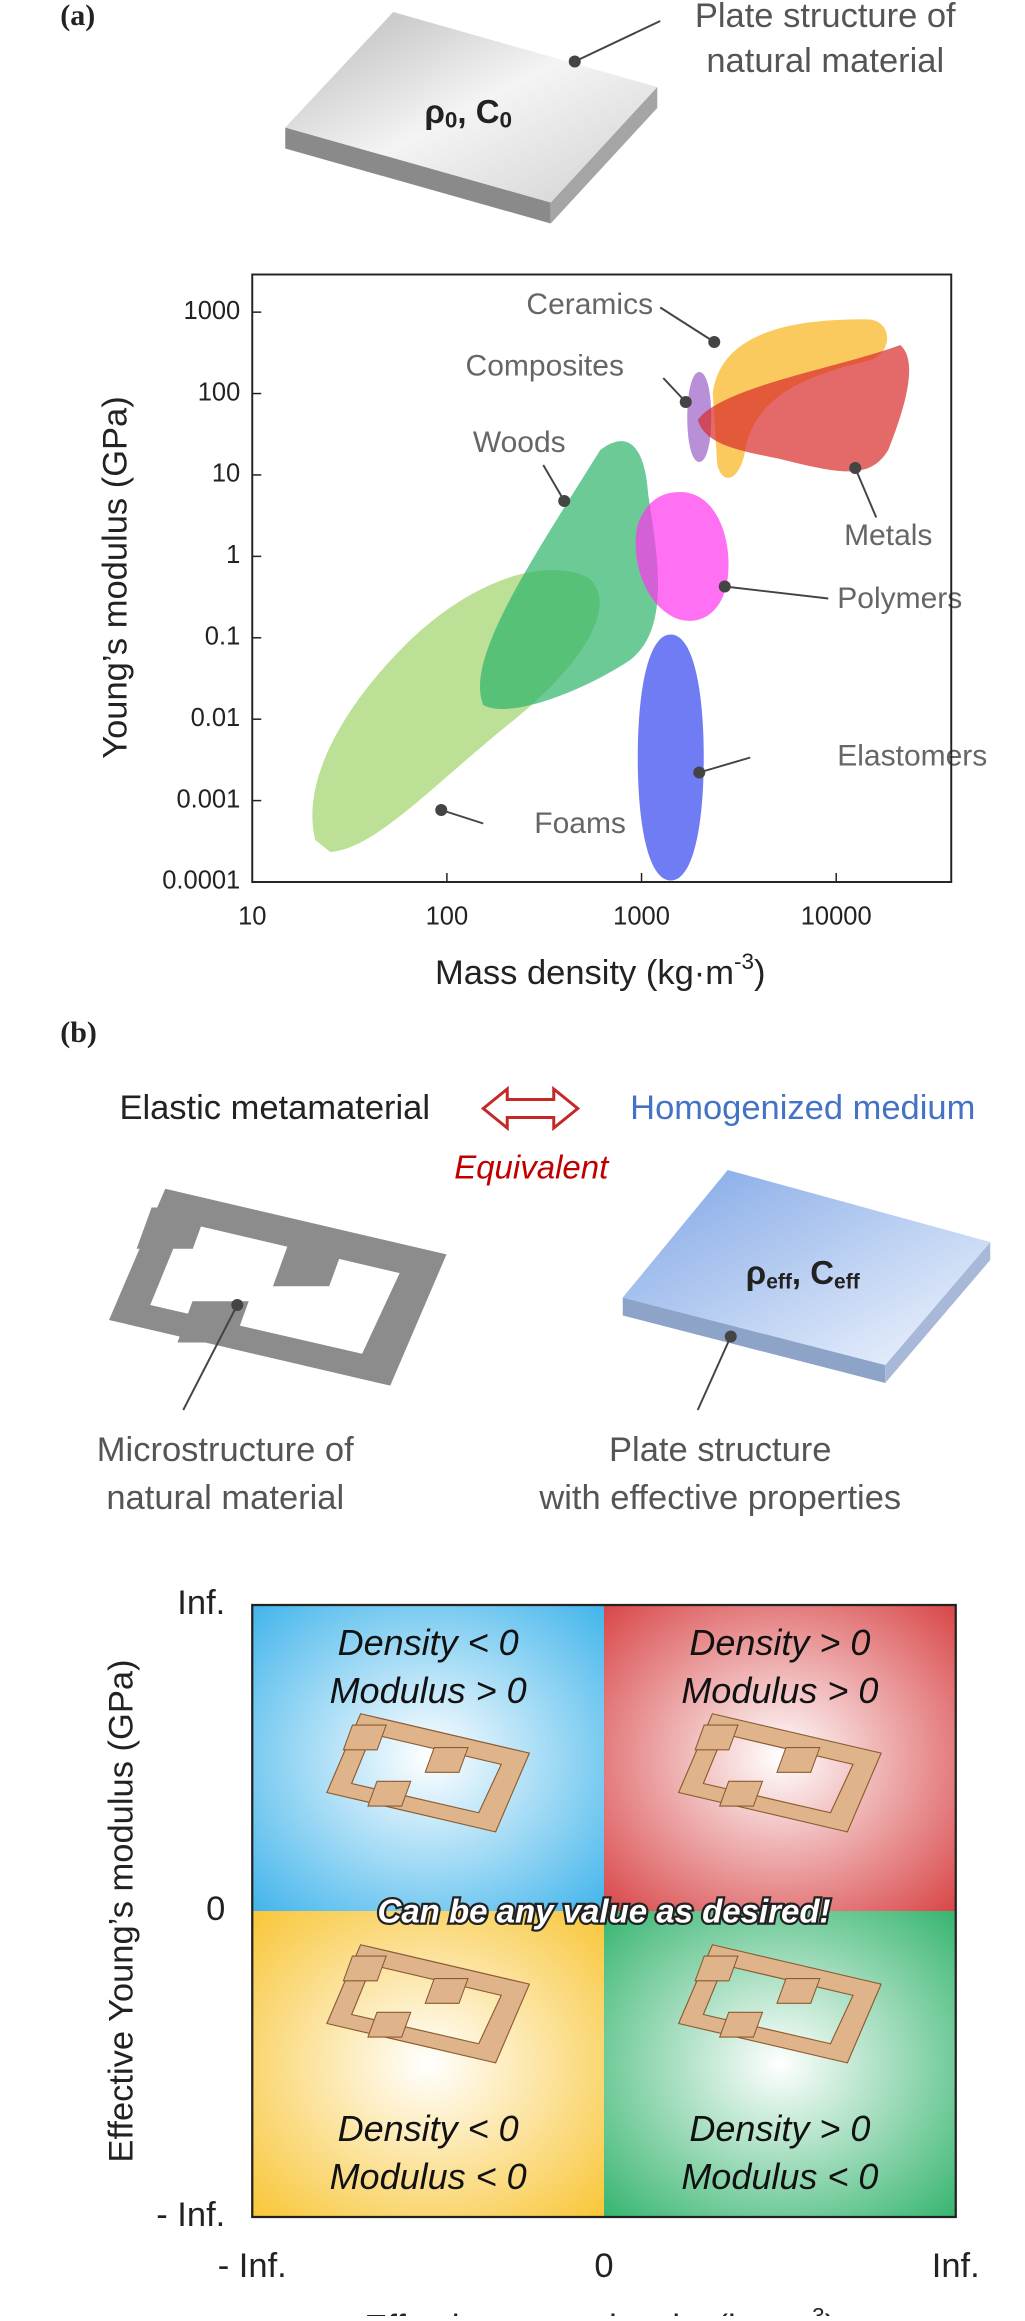  What do you see at coordinates (219, 392) in the screenshot?
I see `y-tick-label: 100` at bounding box center [219, 392].